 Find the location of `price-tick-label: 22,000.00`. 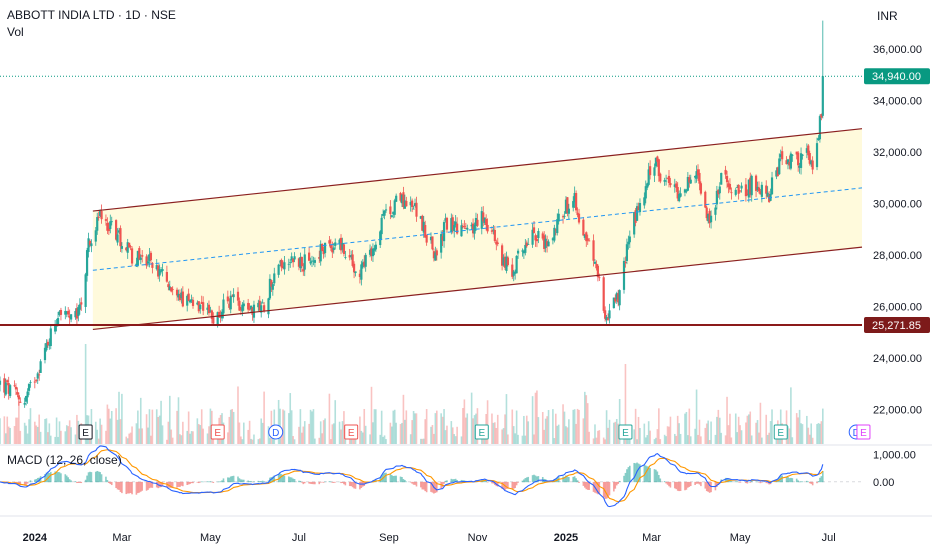

price-tick-label: 22,000.00 is located at coordinates (897, 410).